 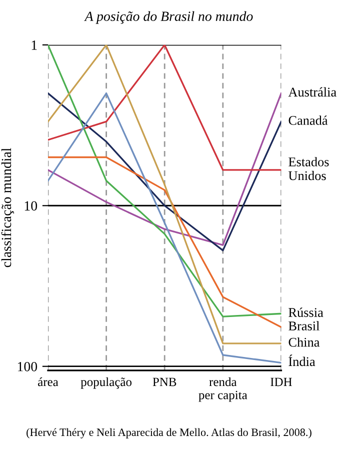 I want to click on series-label: Brasil, so click(x=304, y=325).